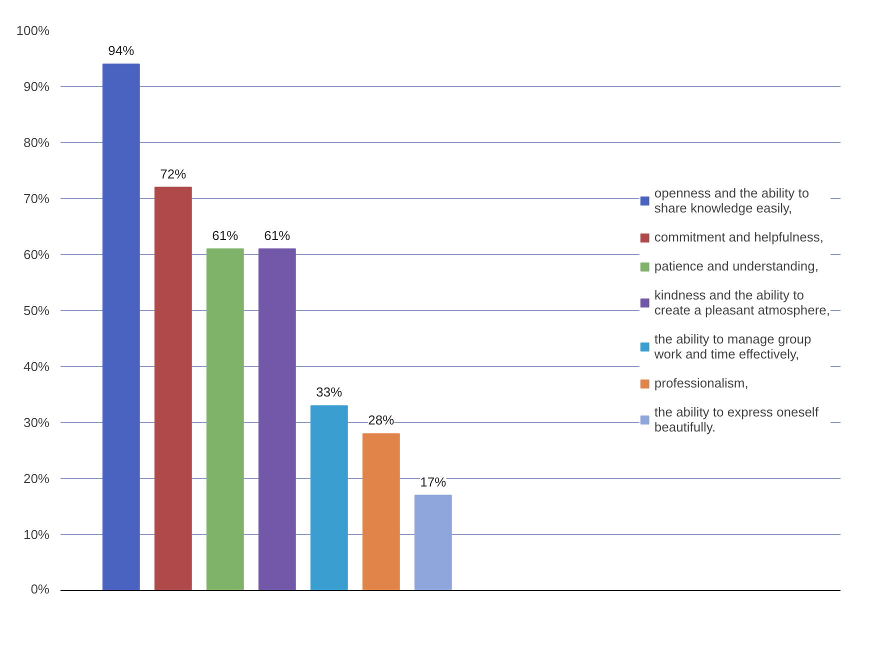 This screenshot has width=876, height=666. I want to click on y-tick-label: 0%, so click(40, 589).